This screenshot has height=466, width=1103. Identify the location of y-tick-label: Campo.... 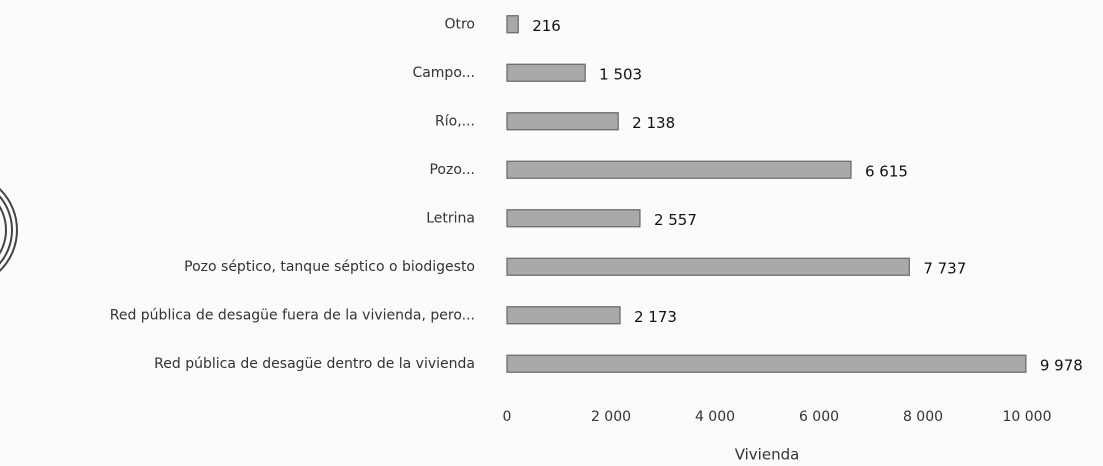
(443, 73).